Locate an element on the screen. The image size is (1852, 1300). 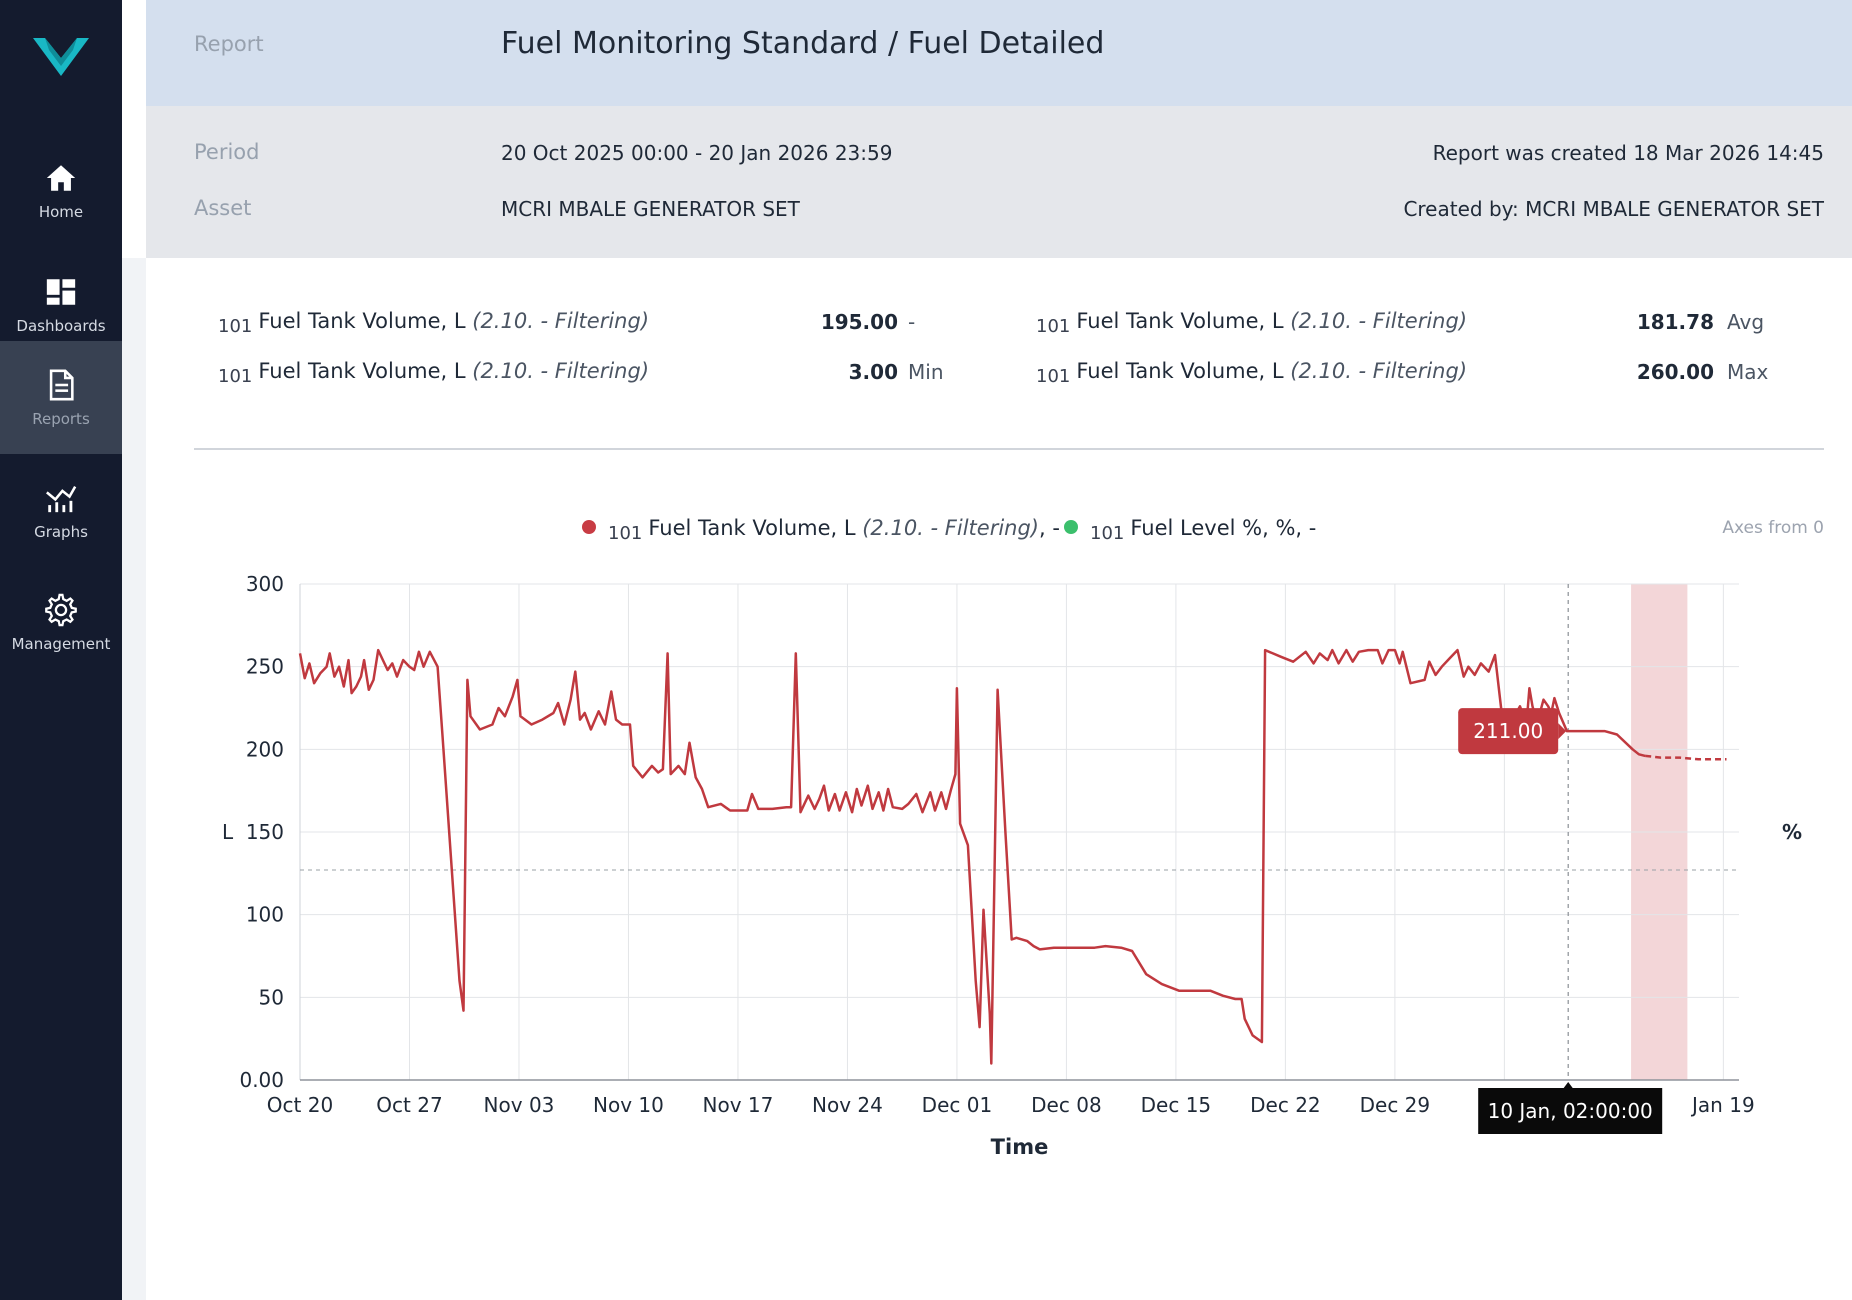
x-tick-label: Dec 29 is located at coordinates (1395, 1105).